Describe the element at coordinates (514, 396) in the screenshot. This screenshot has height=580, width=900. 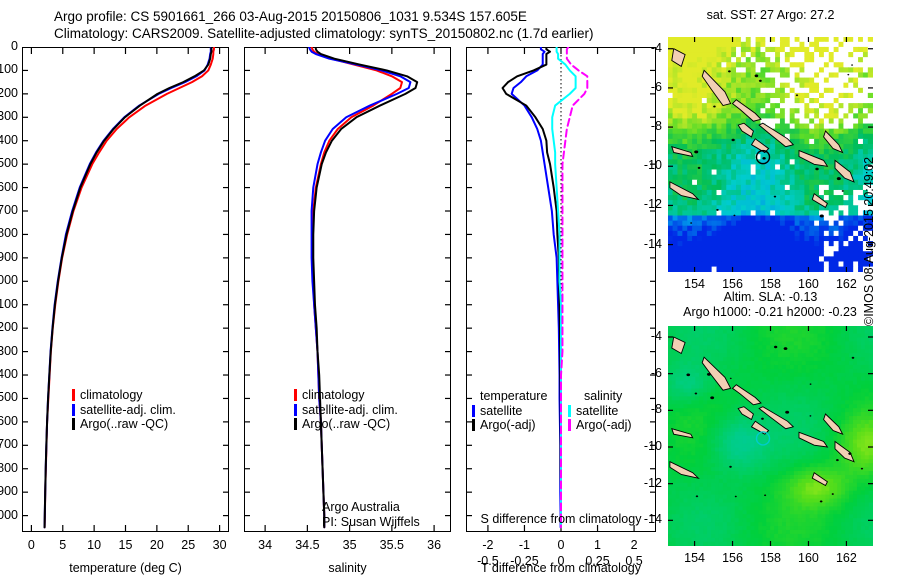
I see `legend-header-temperature: temperature` at that location.